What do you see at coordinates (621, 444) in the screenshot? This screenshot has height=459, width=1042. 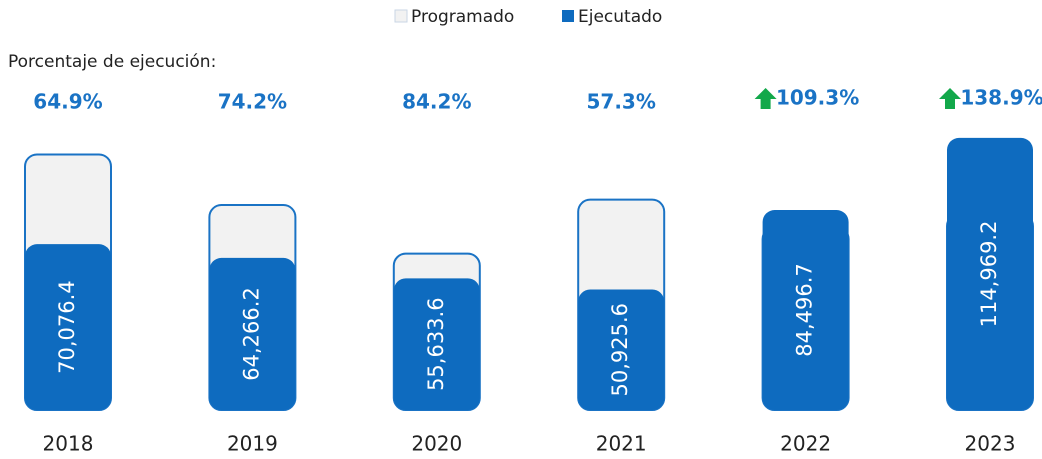 I see `x-tick-label: 2021` at bounding box center [621, 444].